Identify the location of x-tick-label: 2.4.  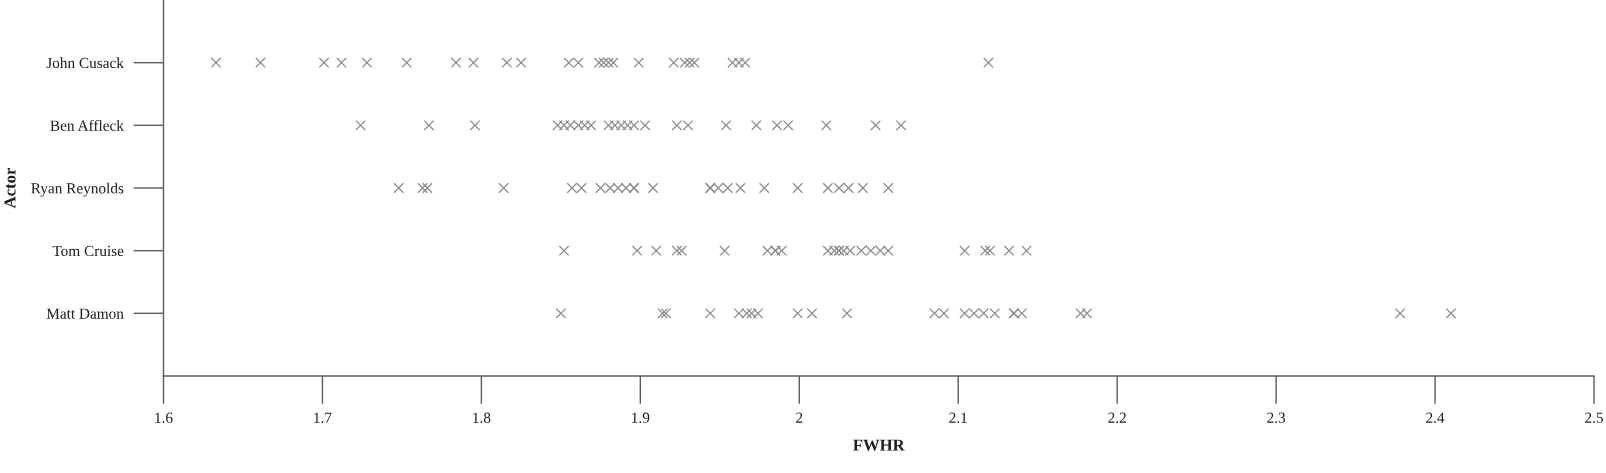
(1435, 417).